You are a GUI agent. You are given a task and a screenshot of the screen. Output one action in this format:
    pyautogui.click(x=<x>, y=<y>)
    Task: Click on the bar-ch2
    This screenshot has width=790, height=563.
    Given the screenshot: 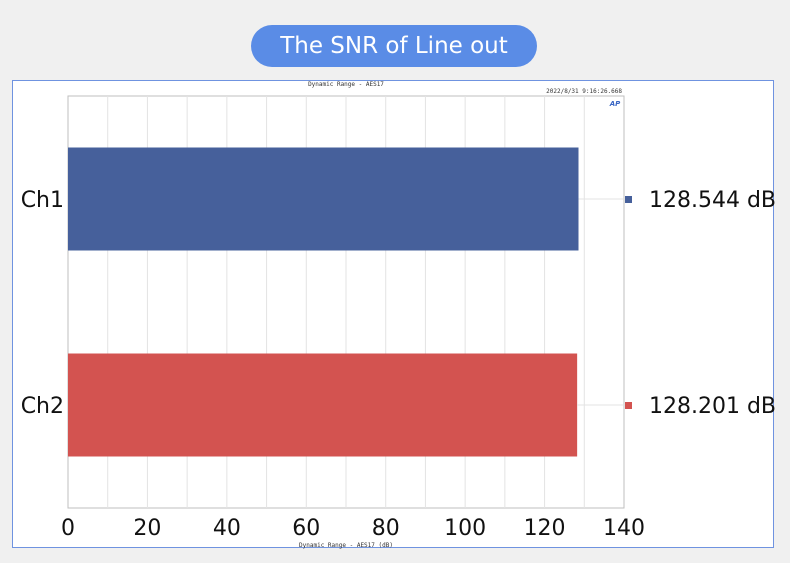 What is the action you would take?
    pyautogui.click(x=323, y=405)
    